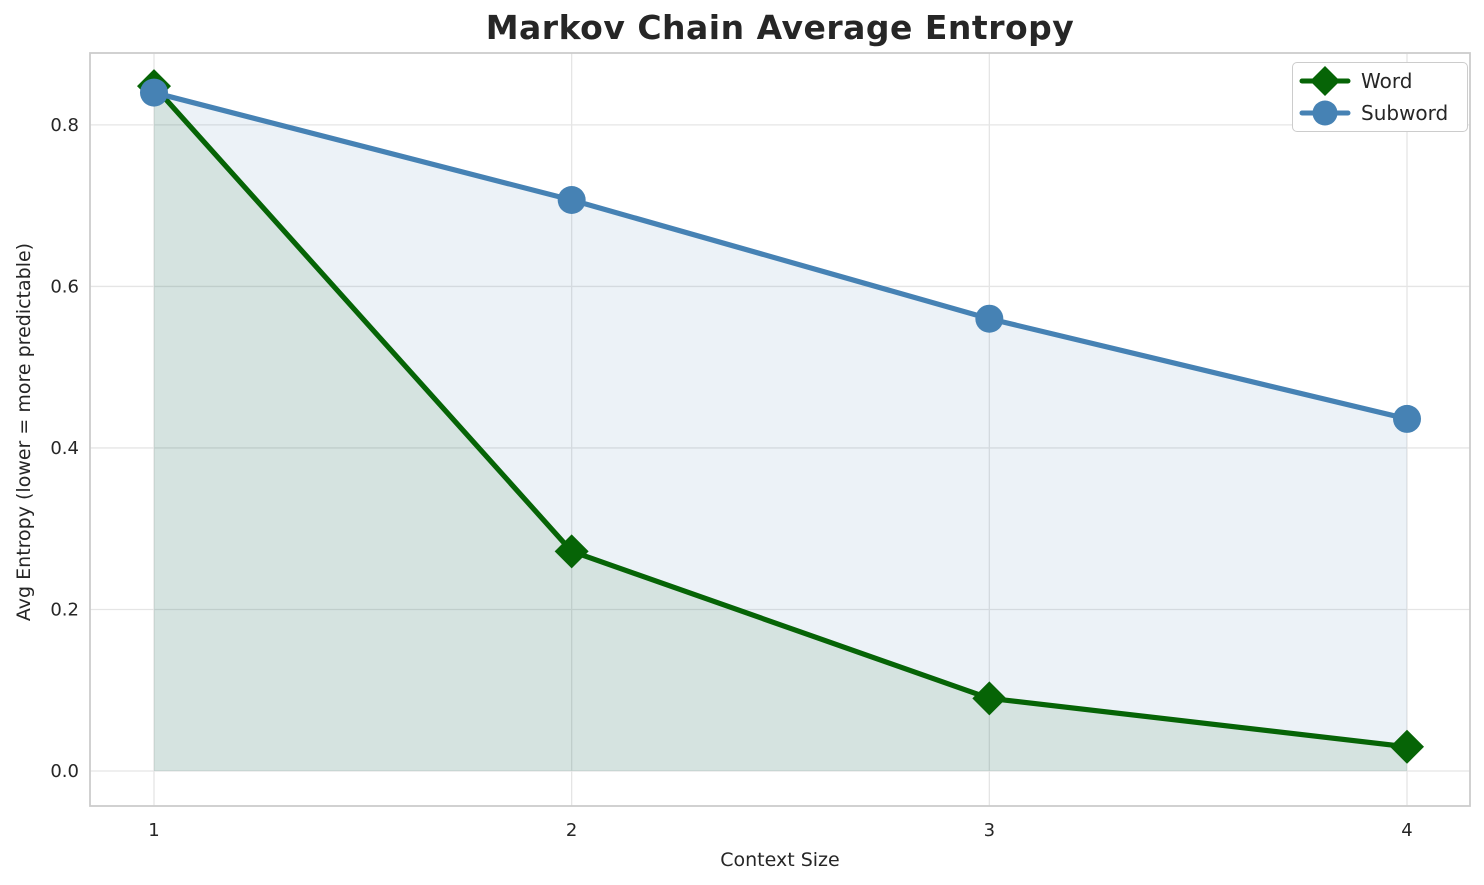 This screenshot has height=885, width=1484. Describe the element at coordinates (64, 286) in the screenshot. I see `y-tick-label: 0.6` at that location.